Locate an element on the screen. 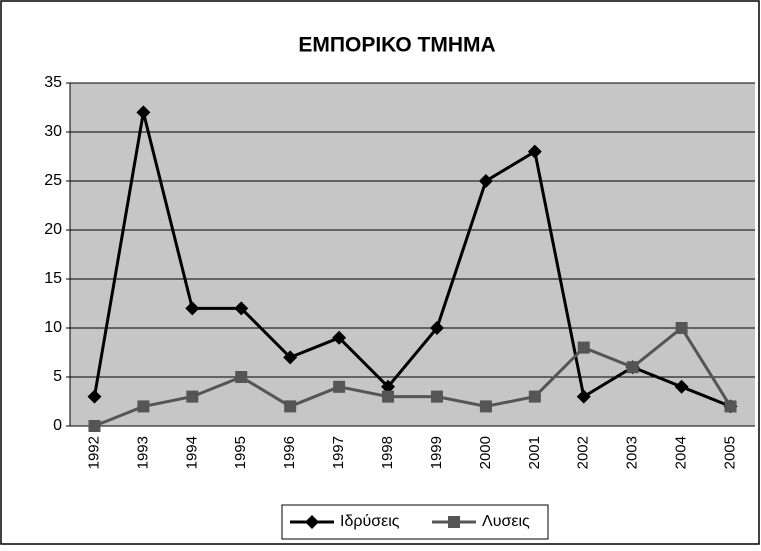  x-tick-label: 2002 is located at coordinates (583, 452).